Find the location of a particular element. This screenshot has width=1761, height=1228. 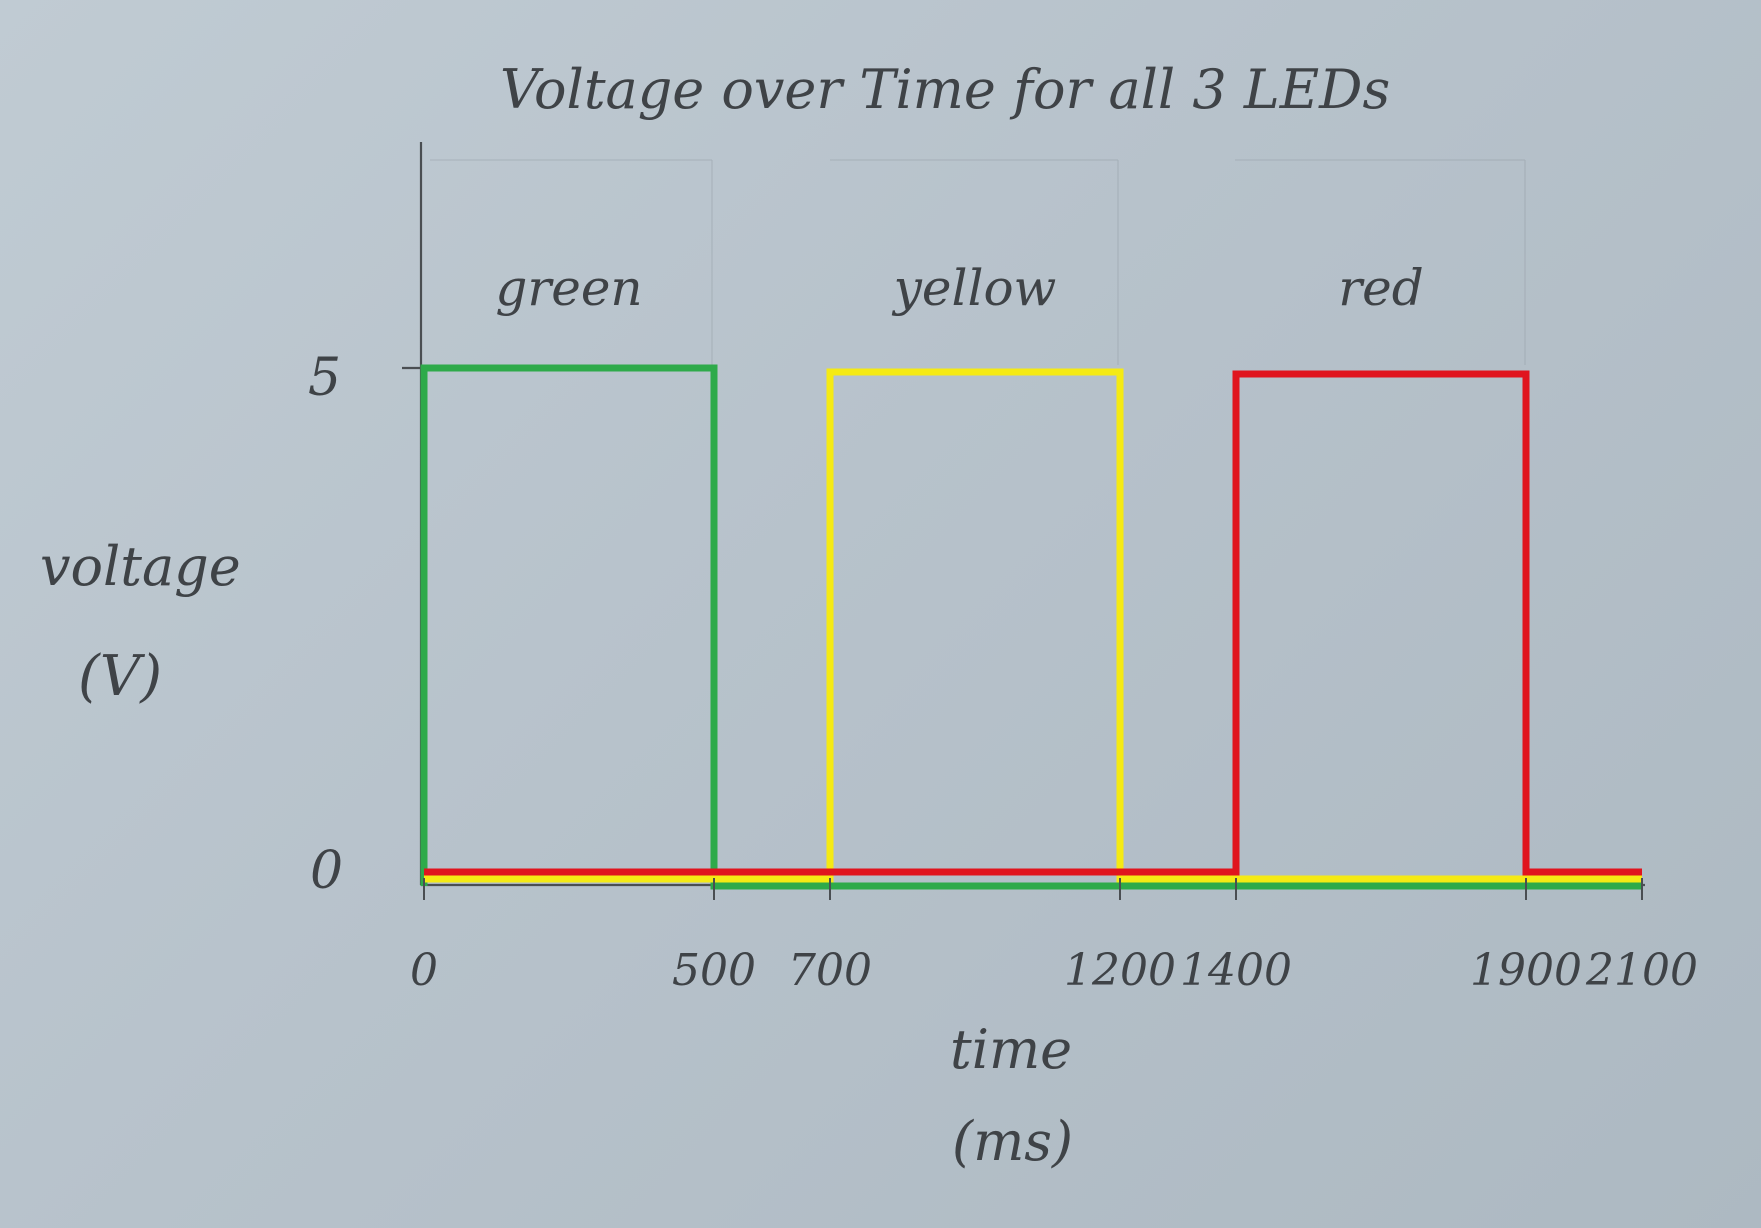

pencil-guides is located at coordinates (978, 262).